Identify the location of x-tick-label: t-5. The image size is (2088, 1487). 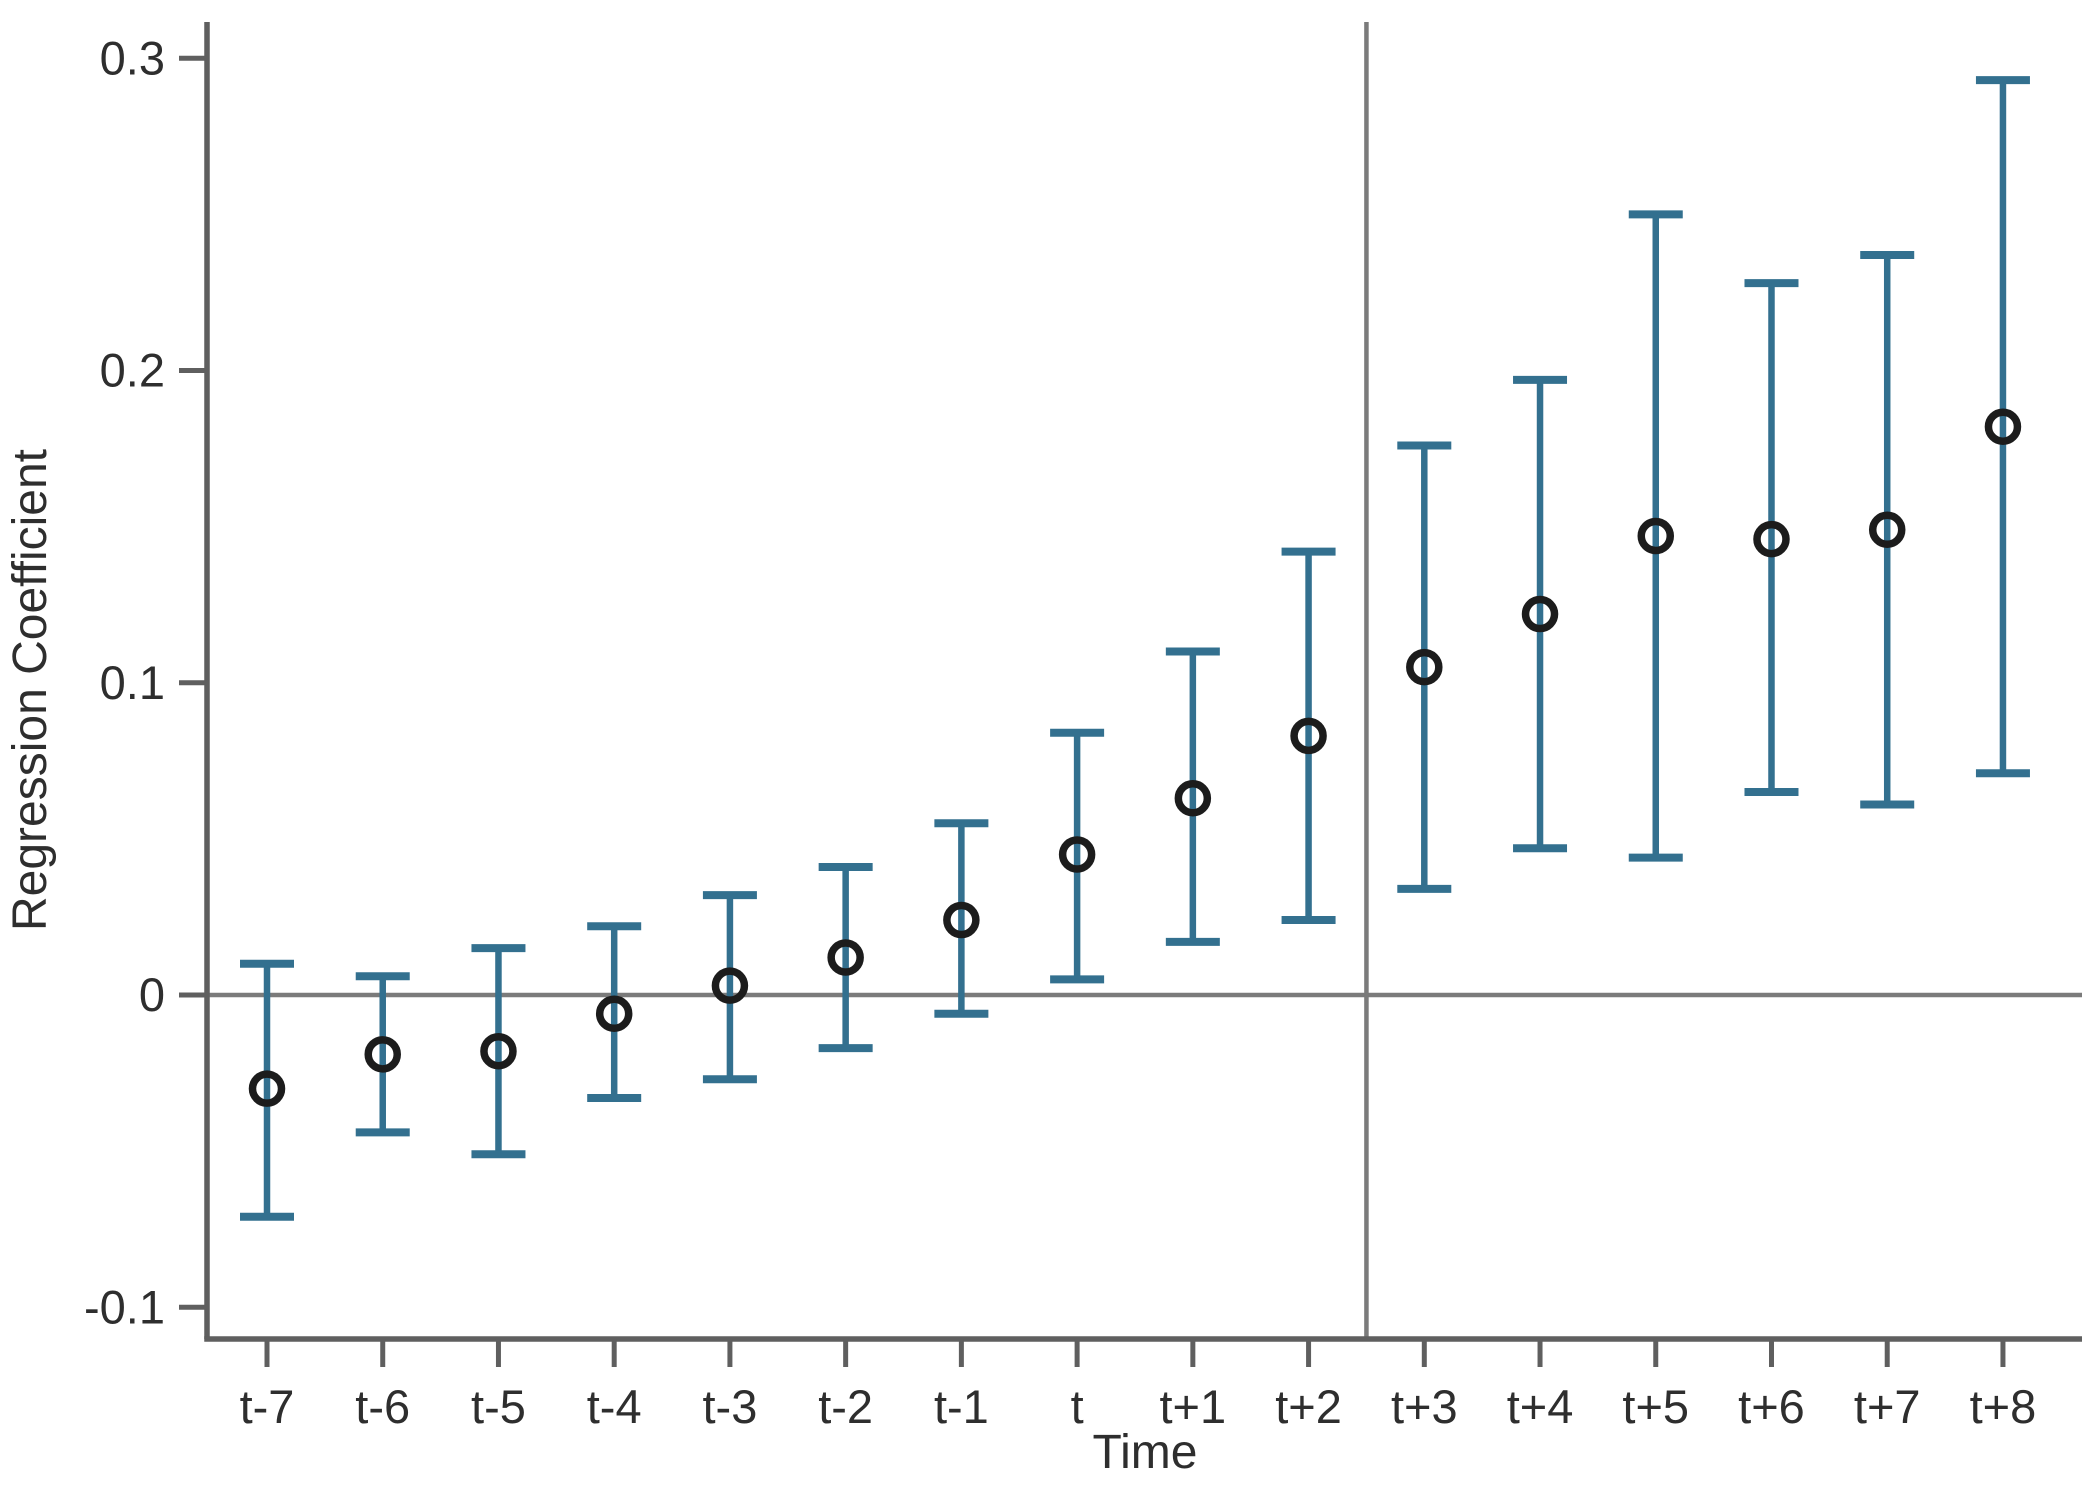
(498, 1406).